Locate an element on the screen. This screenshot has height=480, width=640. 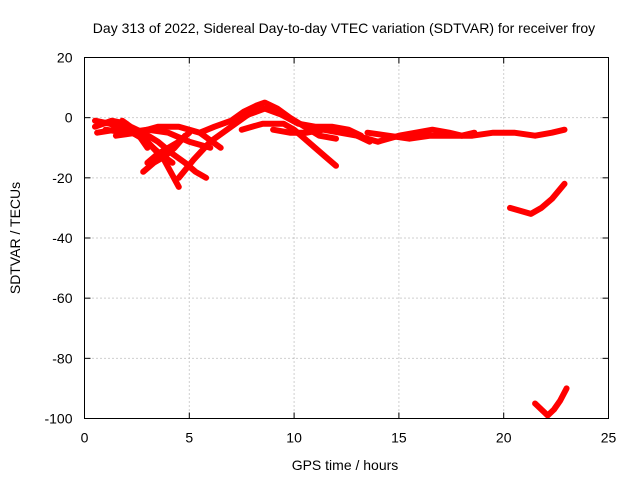
x-tick-label: 10 is located at coordinates (294, 438).